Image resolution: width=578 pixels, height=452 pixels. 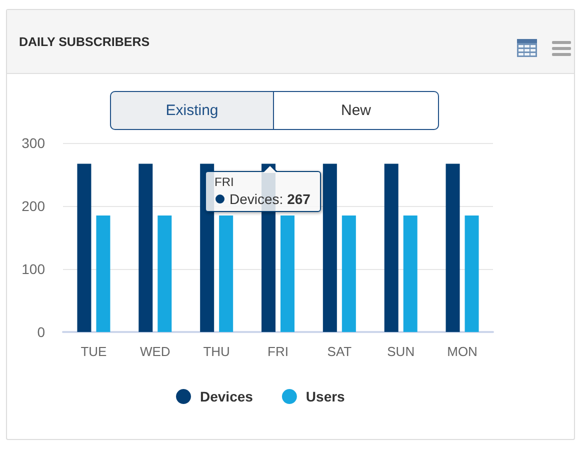 What do you see at coordinates (401, 351) in the screenshot?
I see `x-tick-label: SUN` at bounding box center [401, 351].